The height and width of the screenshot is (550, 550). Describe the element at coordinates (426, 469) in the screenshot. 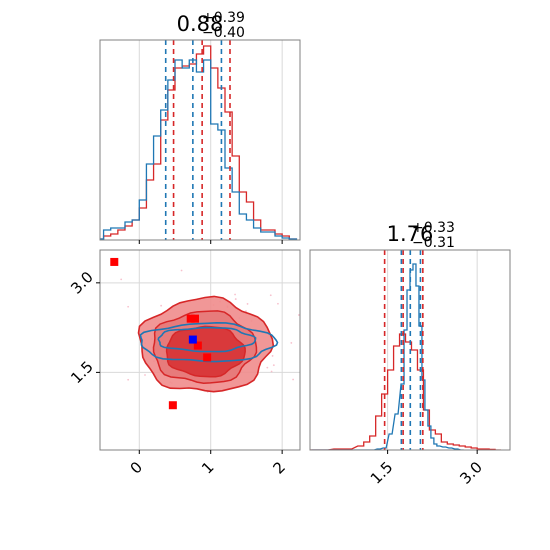

I see `hist2-ticks: 1.5 3.0` at that location.